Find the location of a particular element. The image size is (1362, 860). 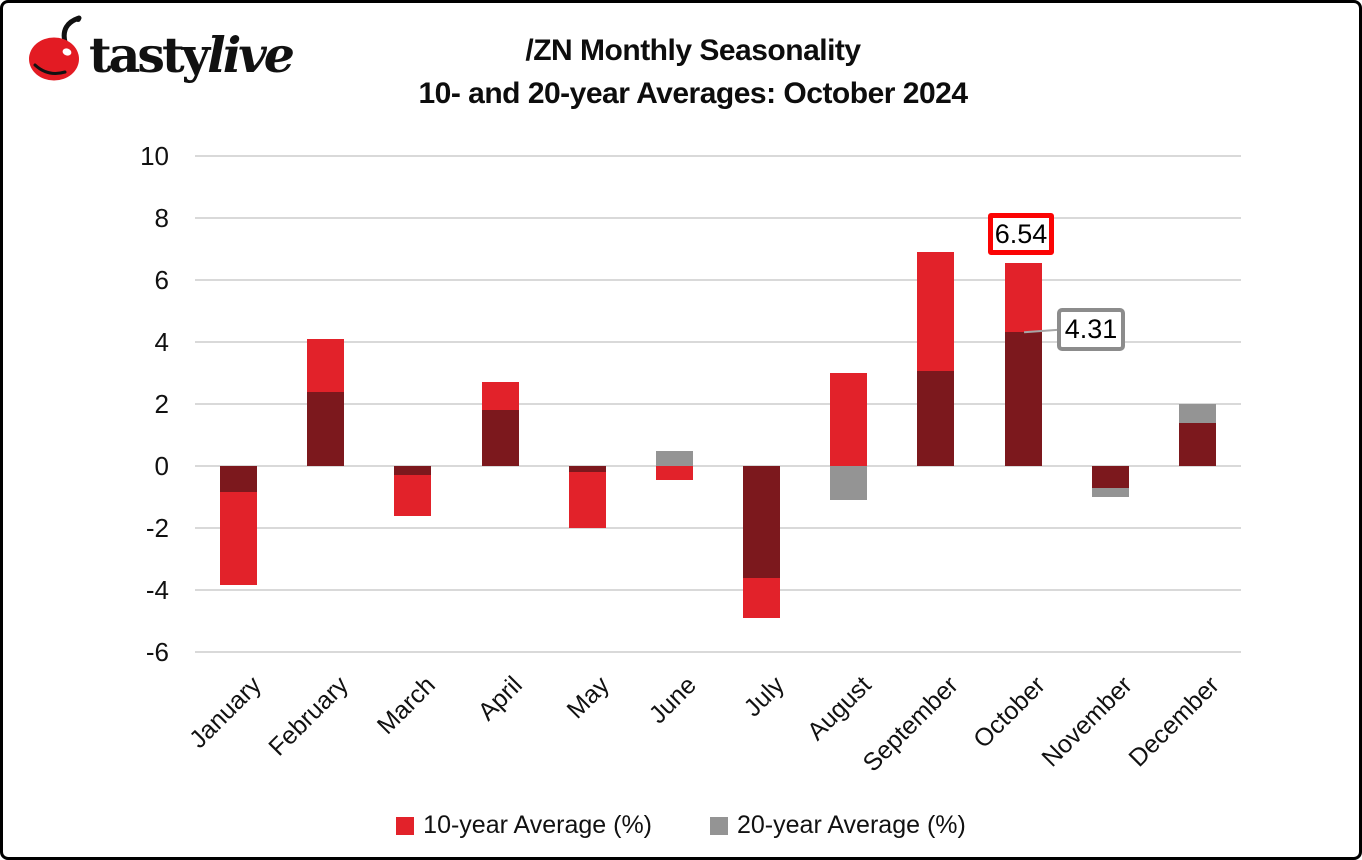

bar-september-overlap is located at coordinates (936, 418).